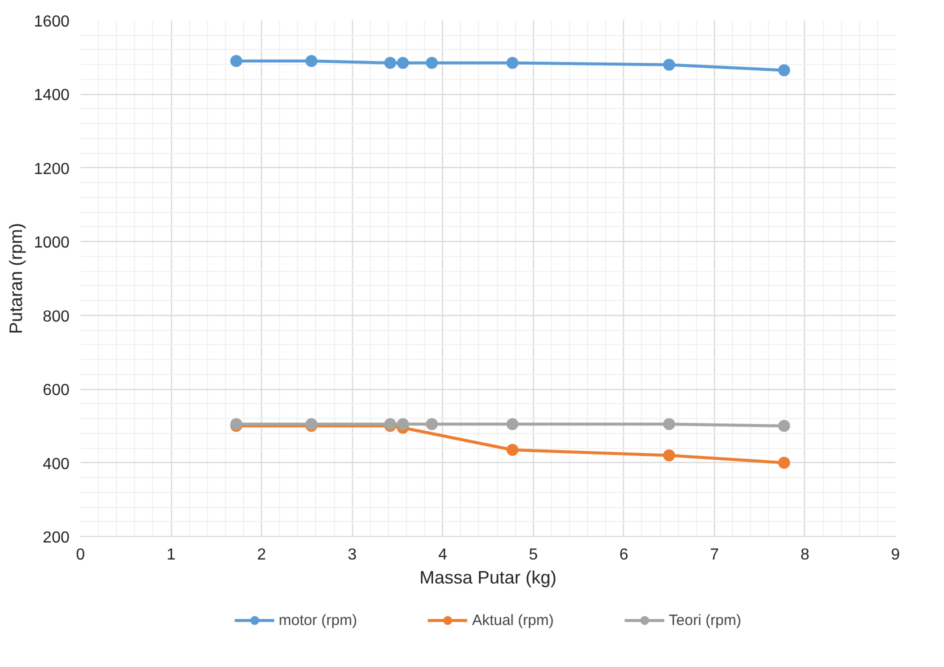  What do you see at coordinates (52, 169) in the screenshot?
I see `y-tick-label: 1200` at bounding box center [52, 169].